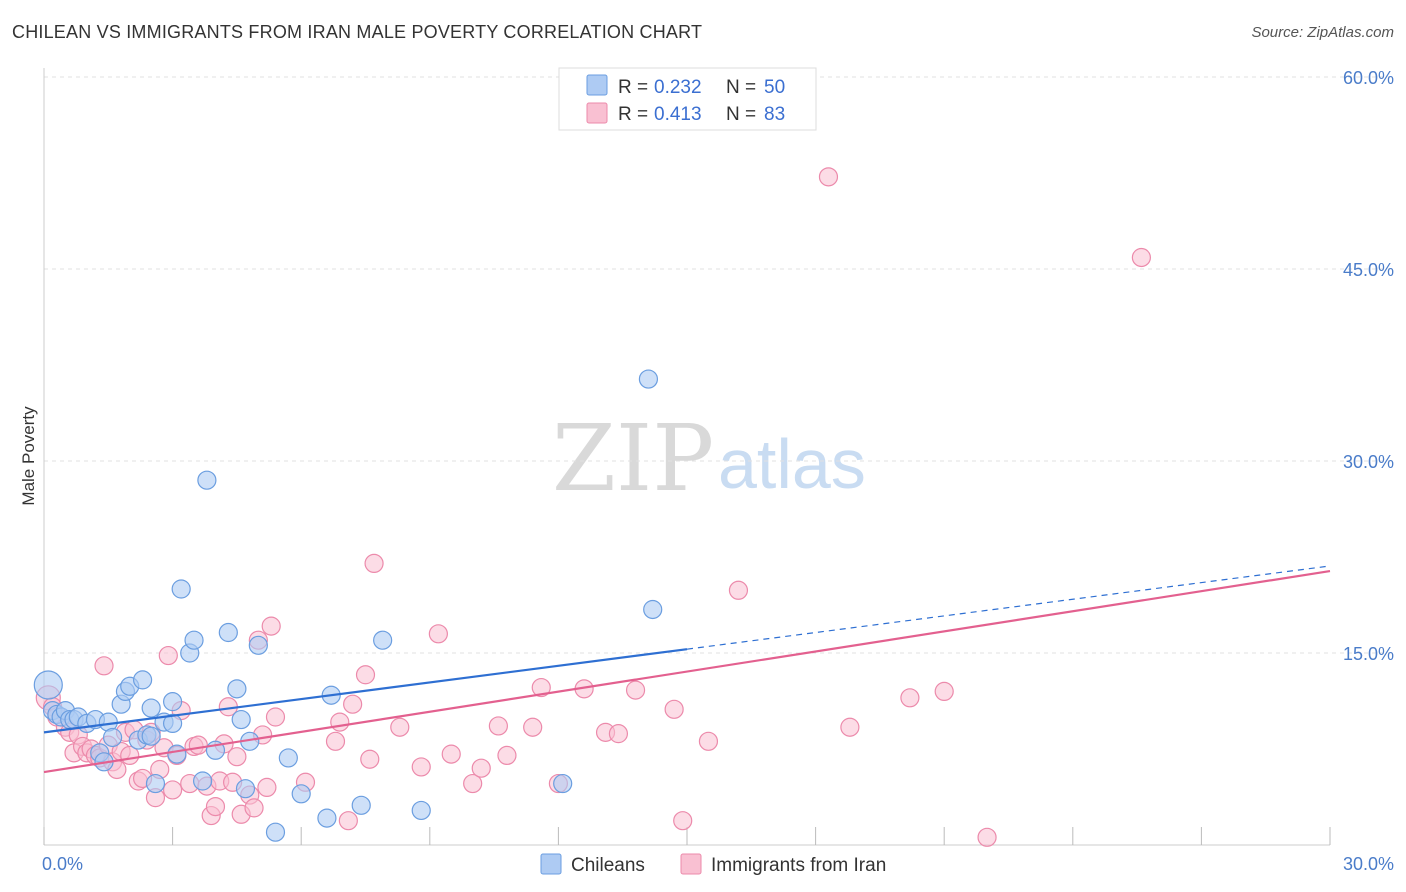 Image resolution: width=1406 pixels, height=892 pixels. I want to click on bottom-legend: Chileans Immigrants from Iran, so click(713, 864).